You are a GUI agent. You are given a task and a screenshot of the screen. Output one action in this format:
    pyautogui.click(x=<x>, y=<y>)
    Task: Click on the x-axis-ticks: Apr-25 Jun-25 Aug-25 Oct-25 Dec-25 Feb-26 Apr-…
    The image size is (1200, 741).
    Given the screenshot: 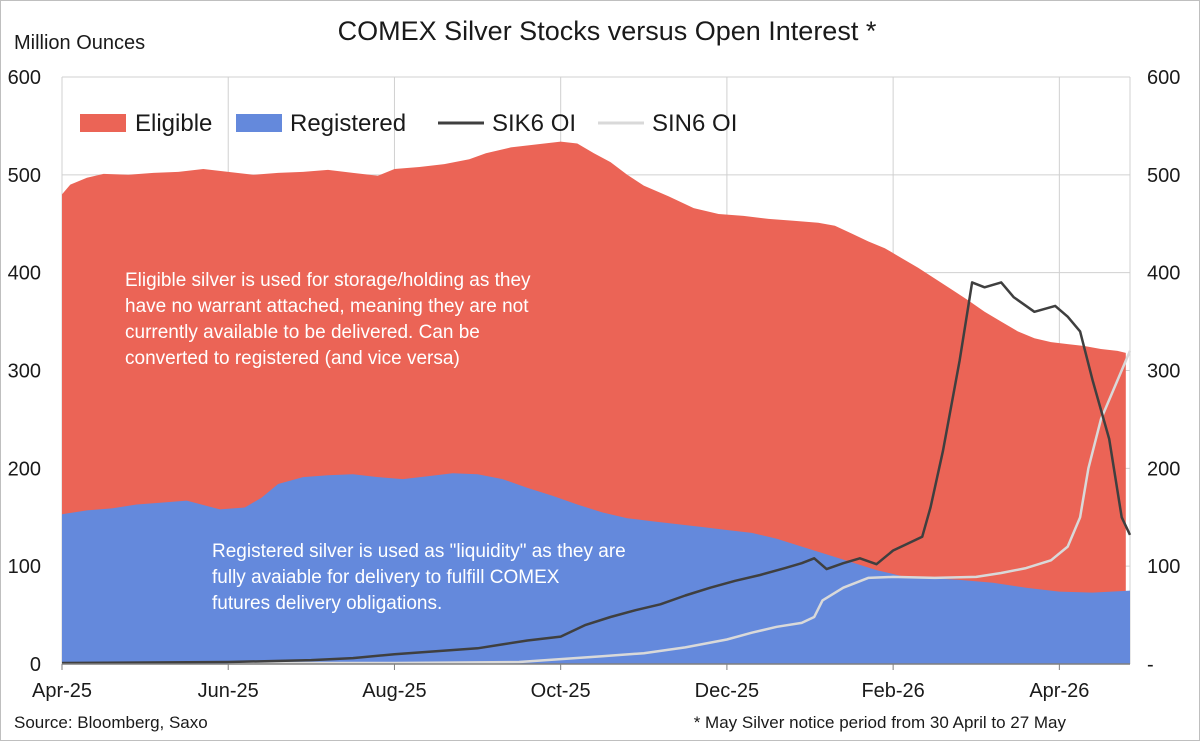 What is the action you would take?
    pyautogui.click(x=560, y=691)
    